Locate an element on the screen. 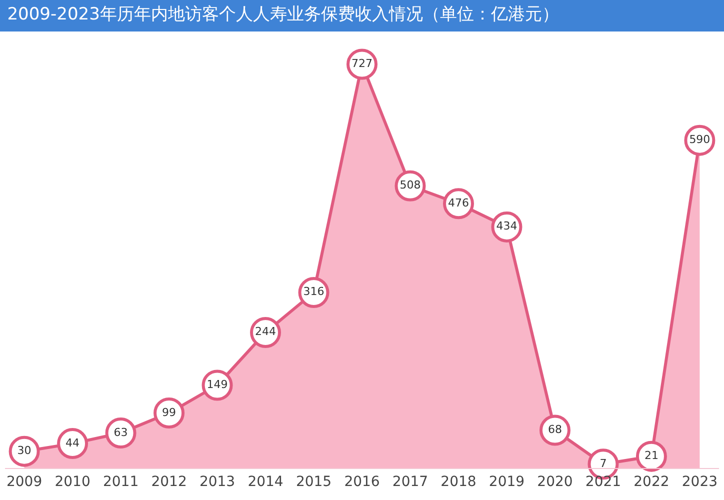 The width and height of the screenshot is (724, 500). data-label: 476 is located at coordinates (458, 203).